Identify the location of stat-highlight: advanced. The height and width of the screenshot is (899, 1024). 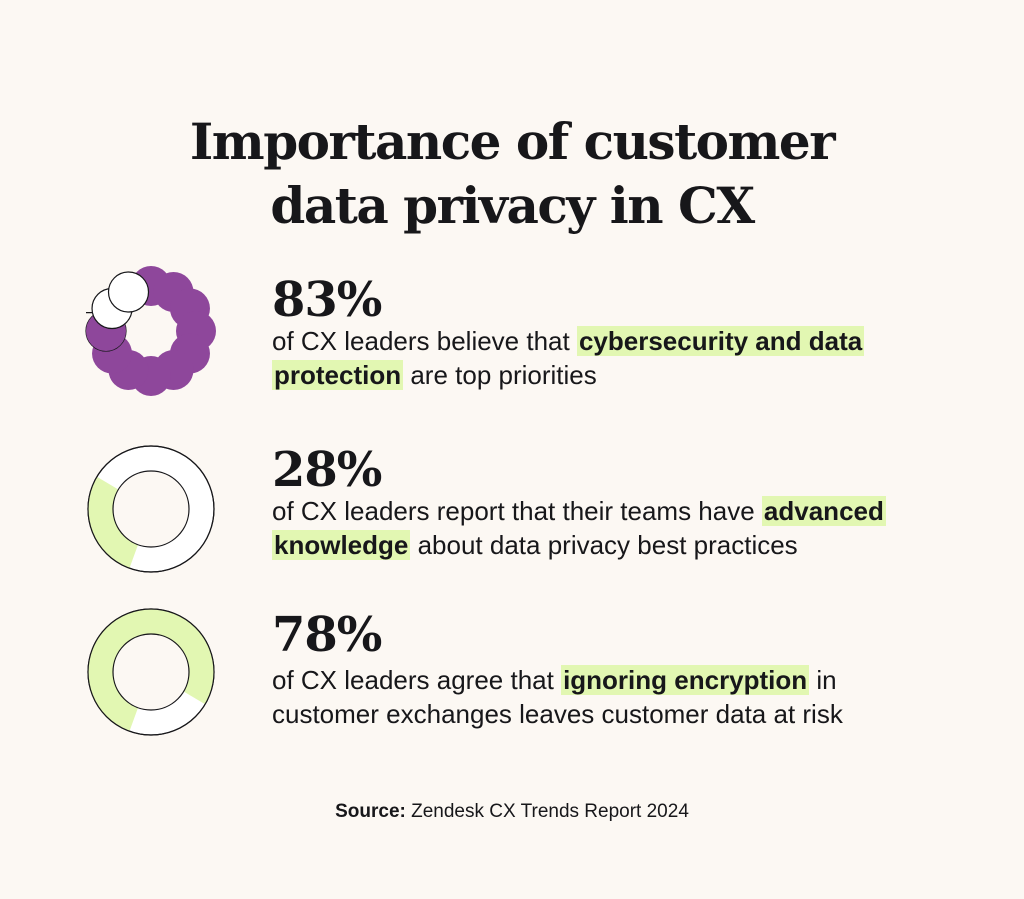
(823, 511).